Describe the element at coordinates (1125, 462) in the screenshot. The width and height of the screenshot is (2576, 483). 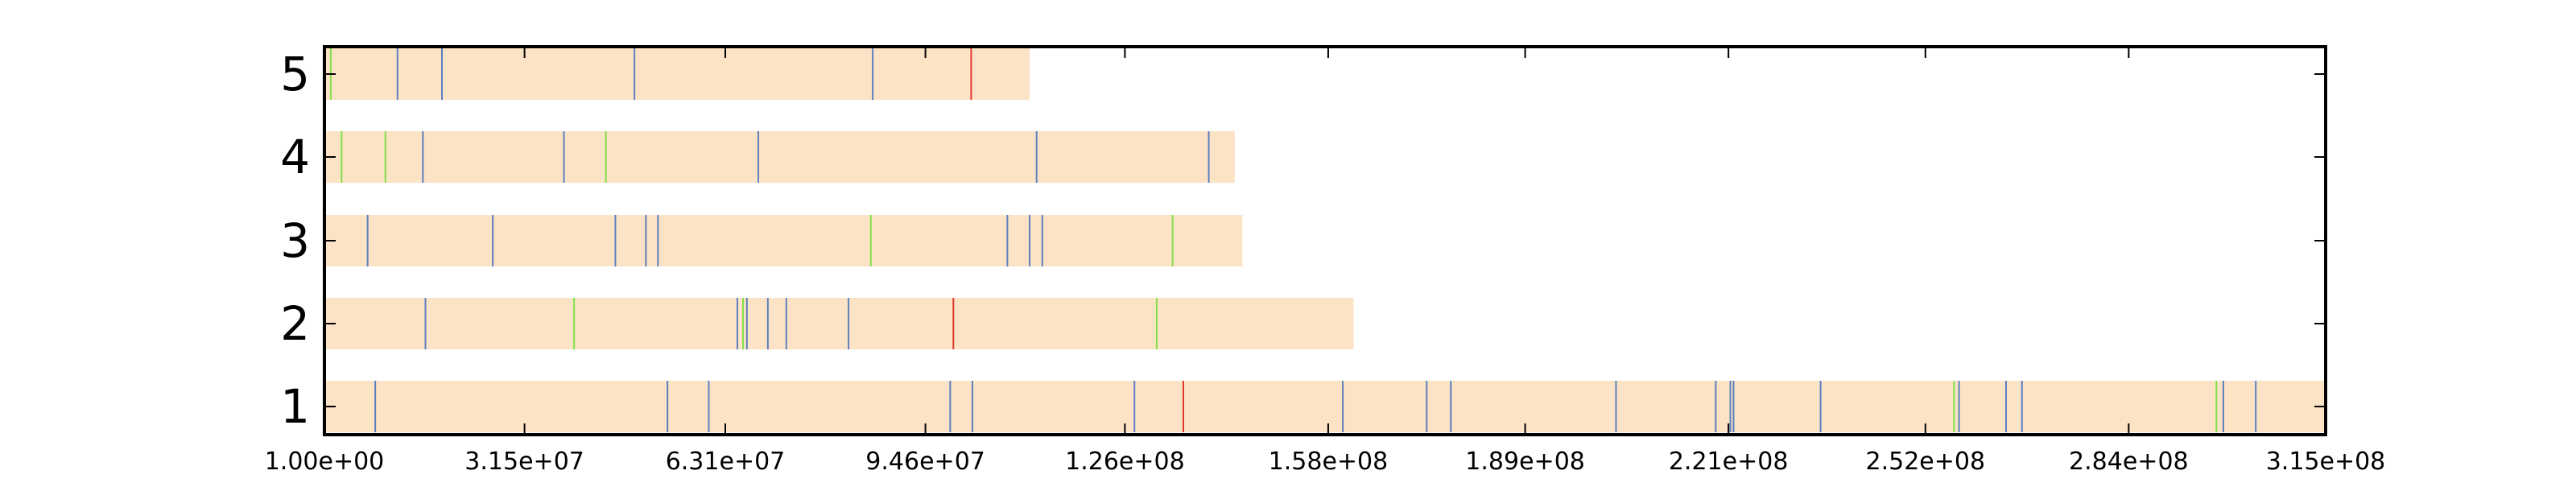
I see `x-tick-label: 1.26e+08` at that location.